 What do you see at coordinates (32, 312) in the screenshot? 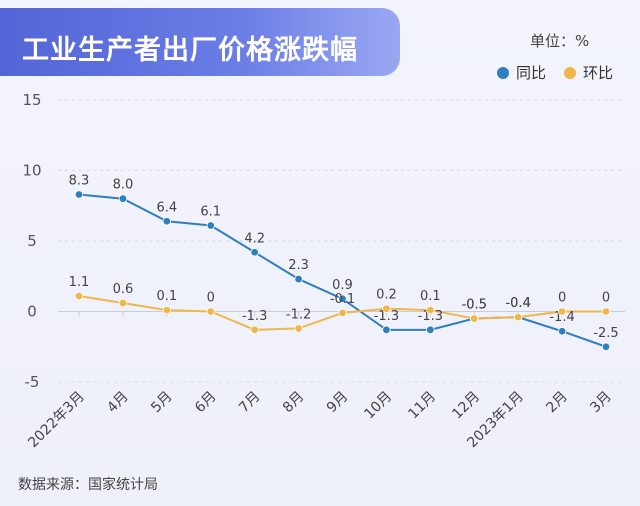
I see `y-tick-label: 0` at bounding box center [32, 312].